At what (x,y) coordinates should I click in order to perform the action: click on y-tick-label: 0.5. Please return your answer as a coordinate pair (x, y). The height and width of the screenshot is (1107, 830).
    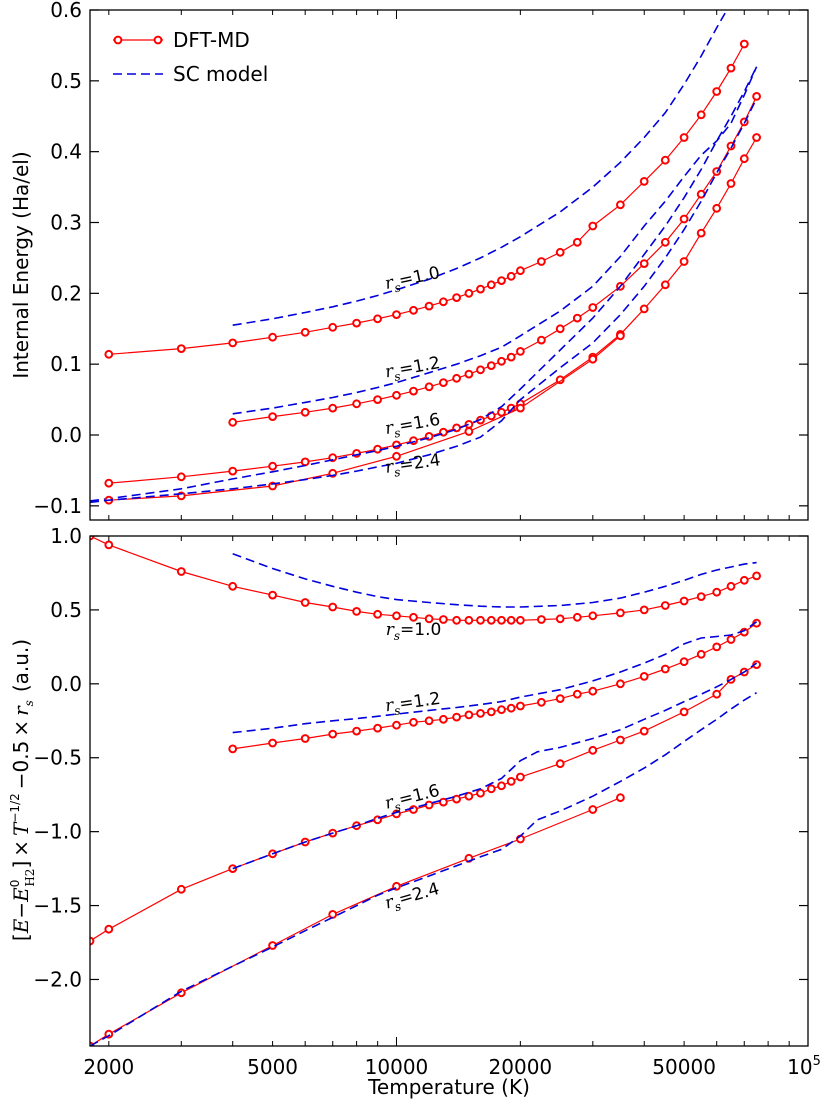
    Looking at the image, I should click on (66, 81).